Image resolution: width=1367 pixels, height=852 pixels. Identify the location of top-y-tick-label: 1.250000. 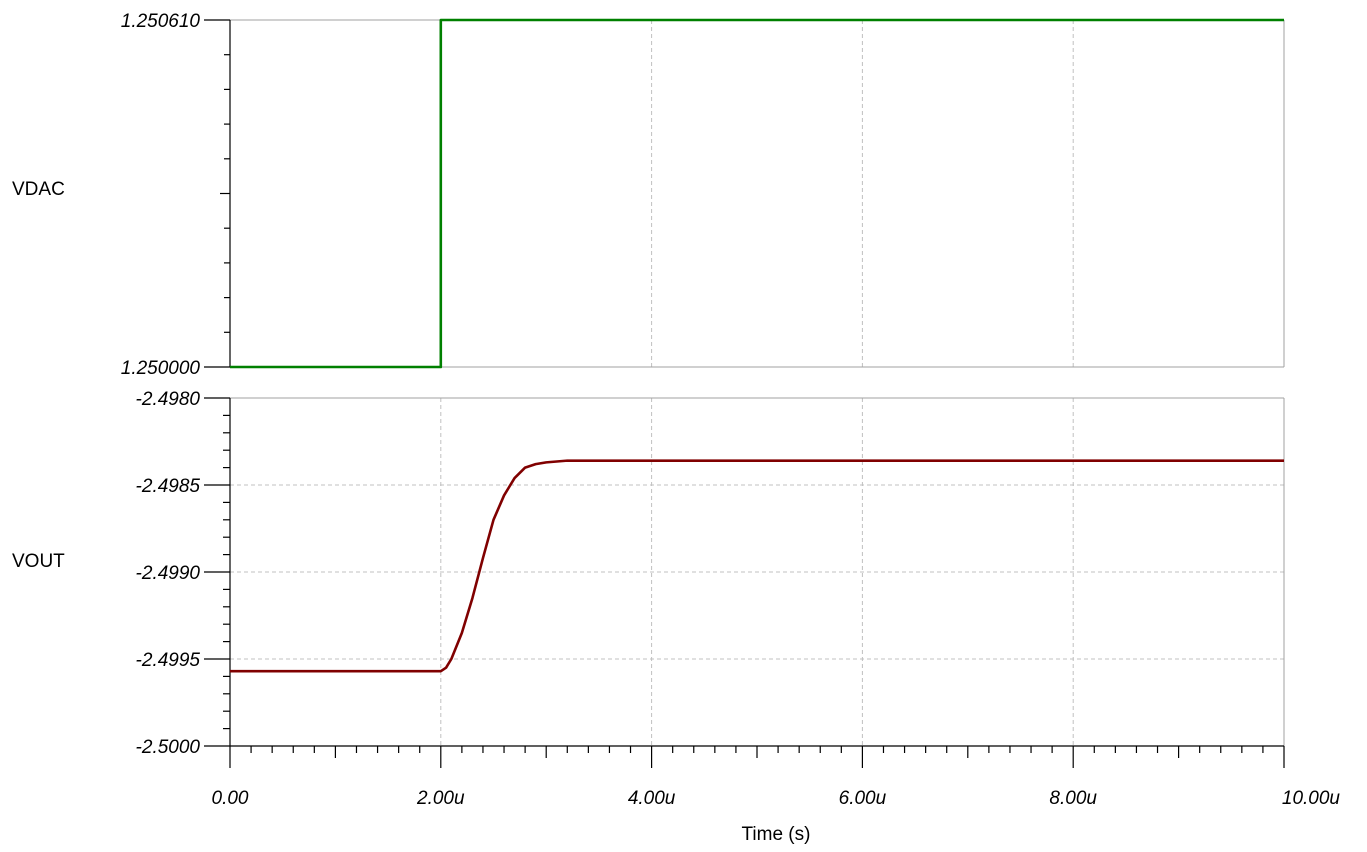
(161, 368).